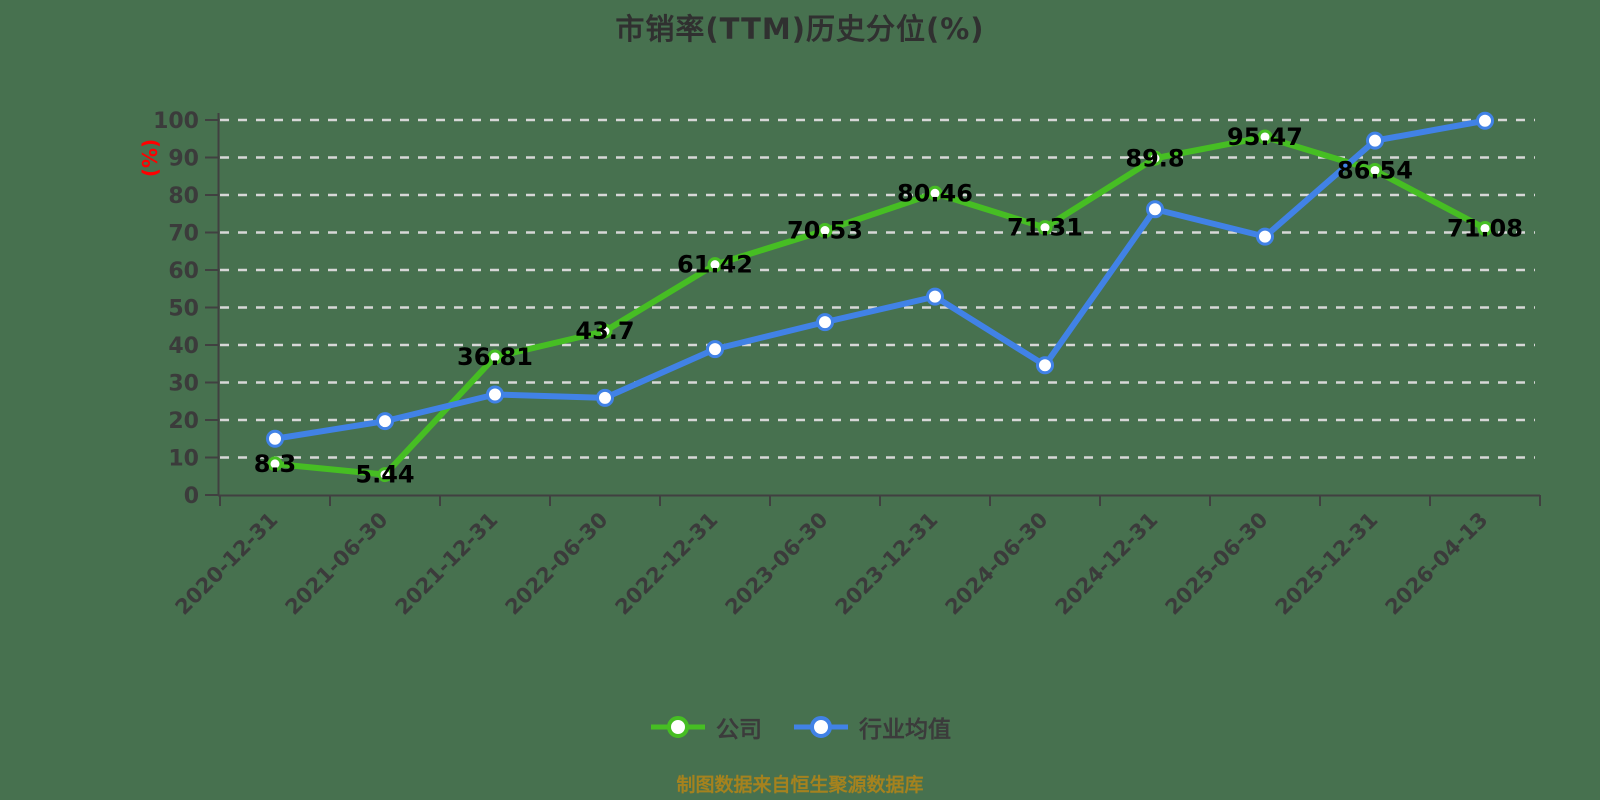 This screenshot has height=800, width=1600. I want to click on svg-text: 2025-12-31, so click(1327, 564).